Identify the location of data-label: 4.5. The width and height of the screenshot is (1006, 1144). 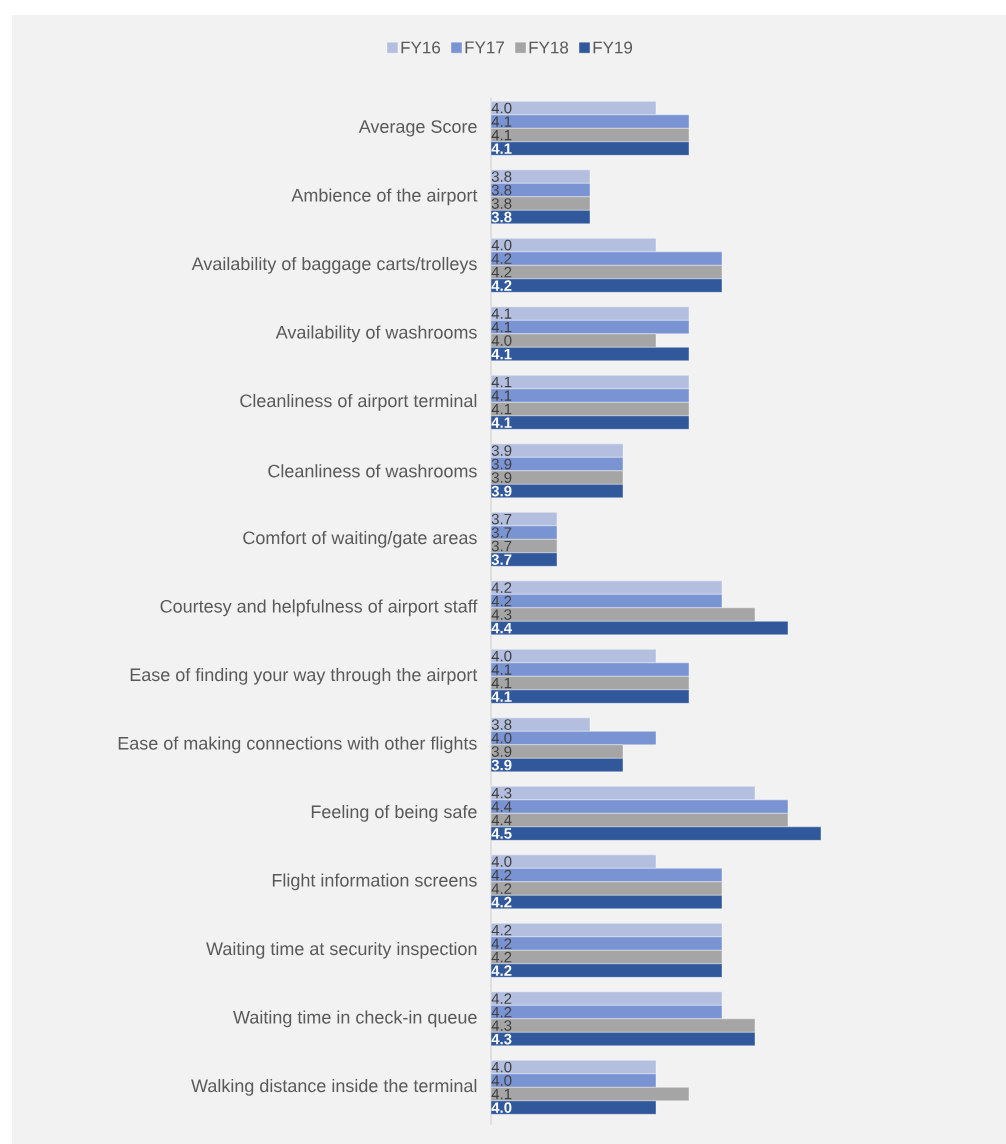
(501, 833).